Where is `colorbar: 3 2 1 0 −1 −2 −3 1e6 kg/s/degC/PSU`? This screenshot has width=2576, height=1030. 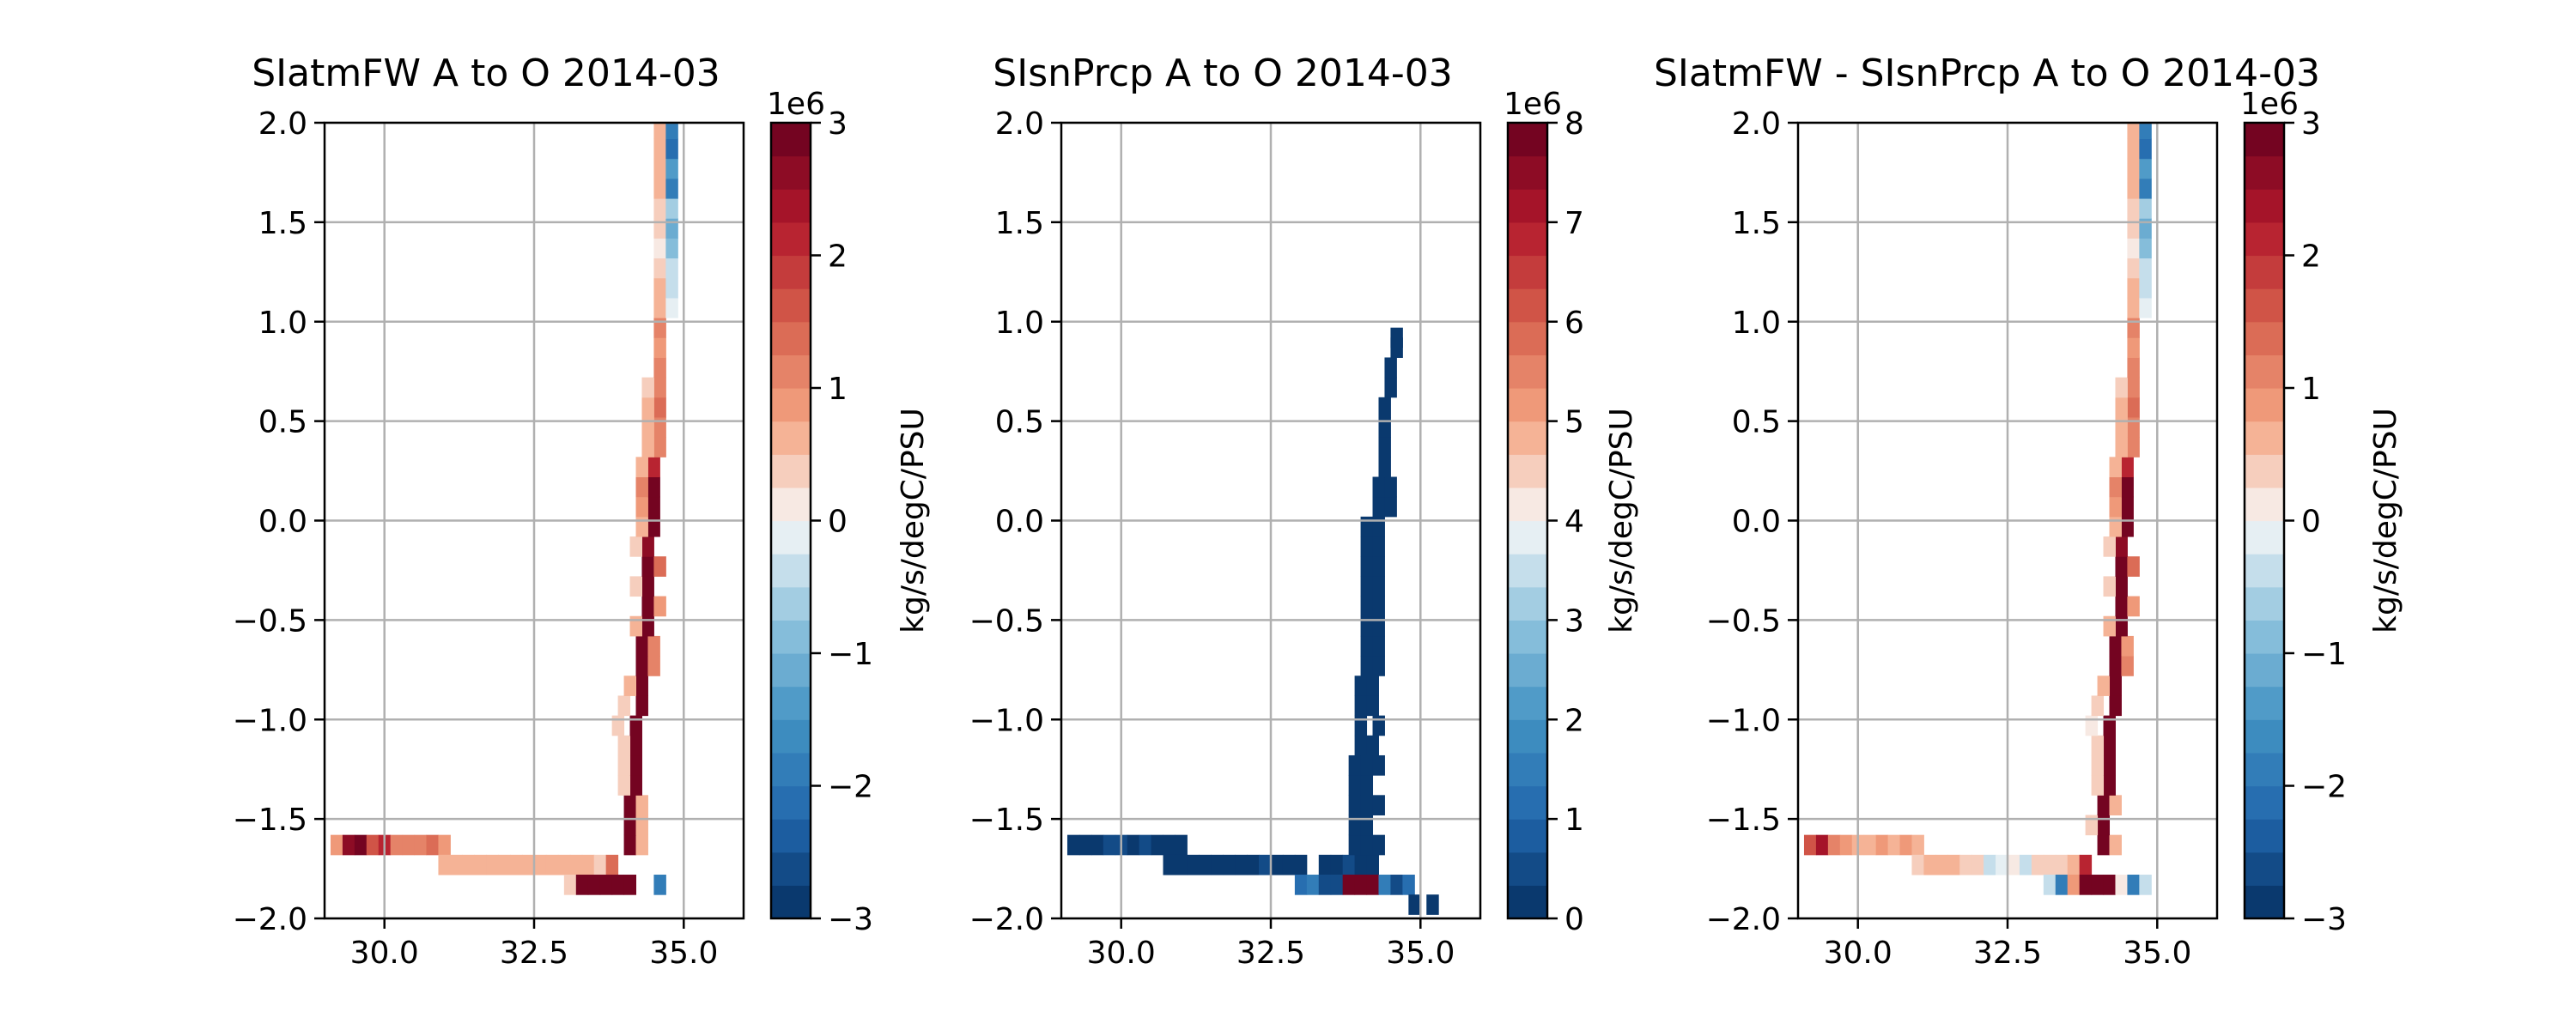 colorbar: 3 2 1 0 −1 −2 −3 1e6 kg/s/degC/PSU is located at coordinates (849, 512).